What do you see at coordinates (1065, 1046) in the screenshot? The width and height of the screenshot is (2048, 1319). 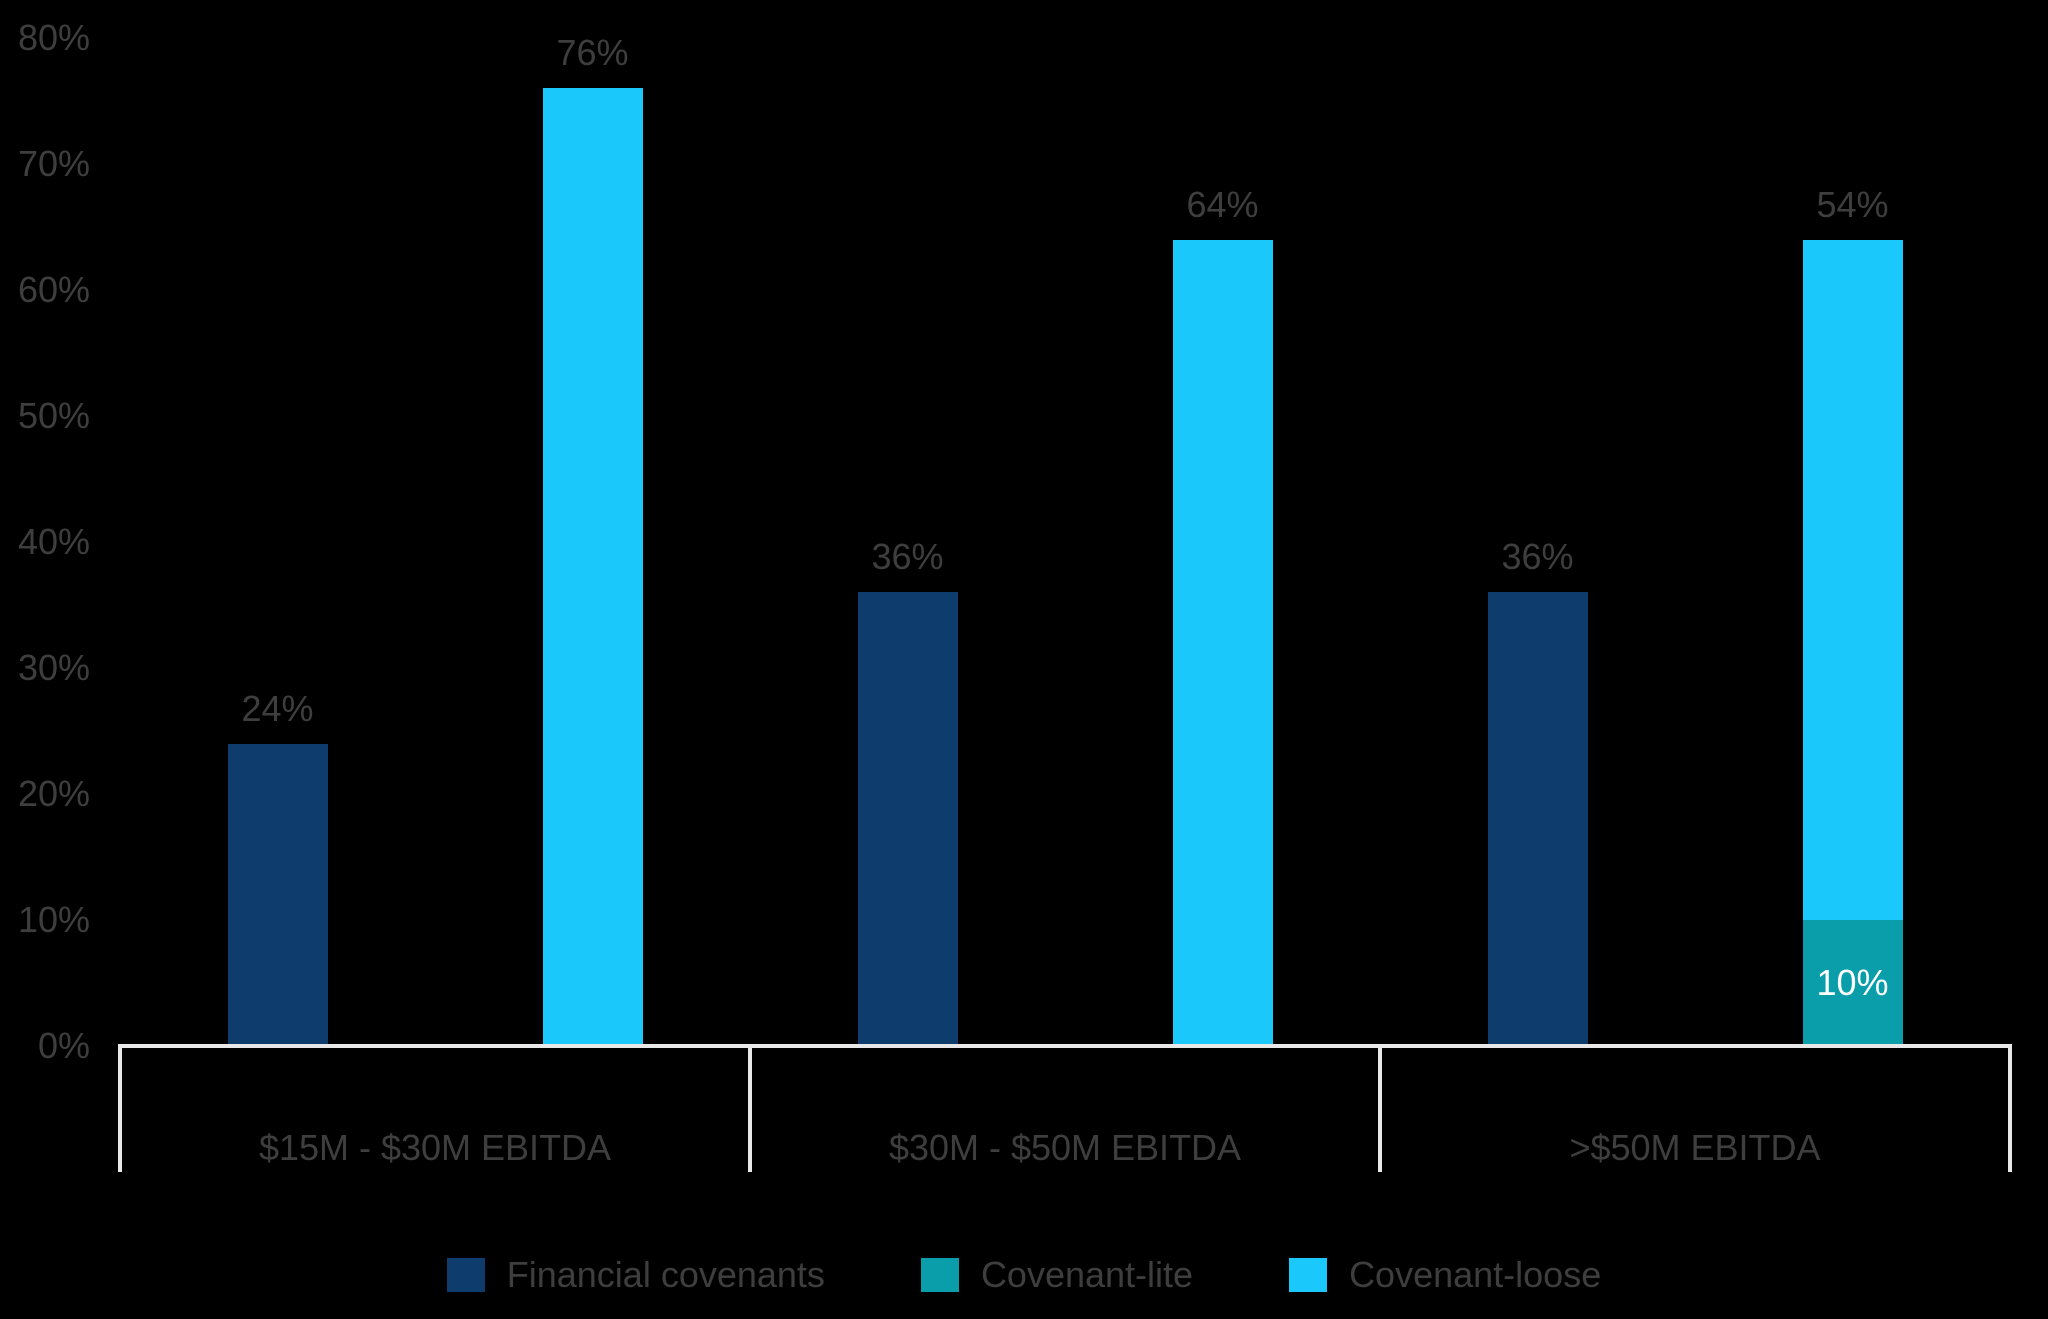 I see `x-axis-baseline` at bounding box center [1065, 1046].